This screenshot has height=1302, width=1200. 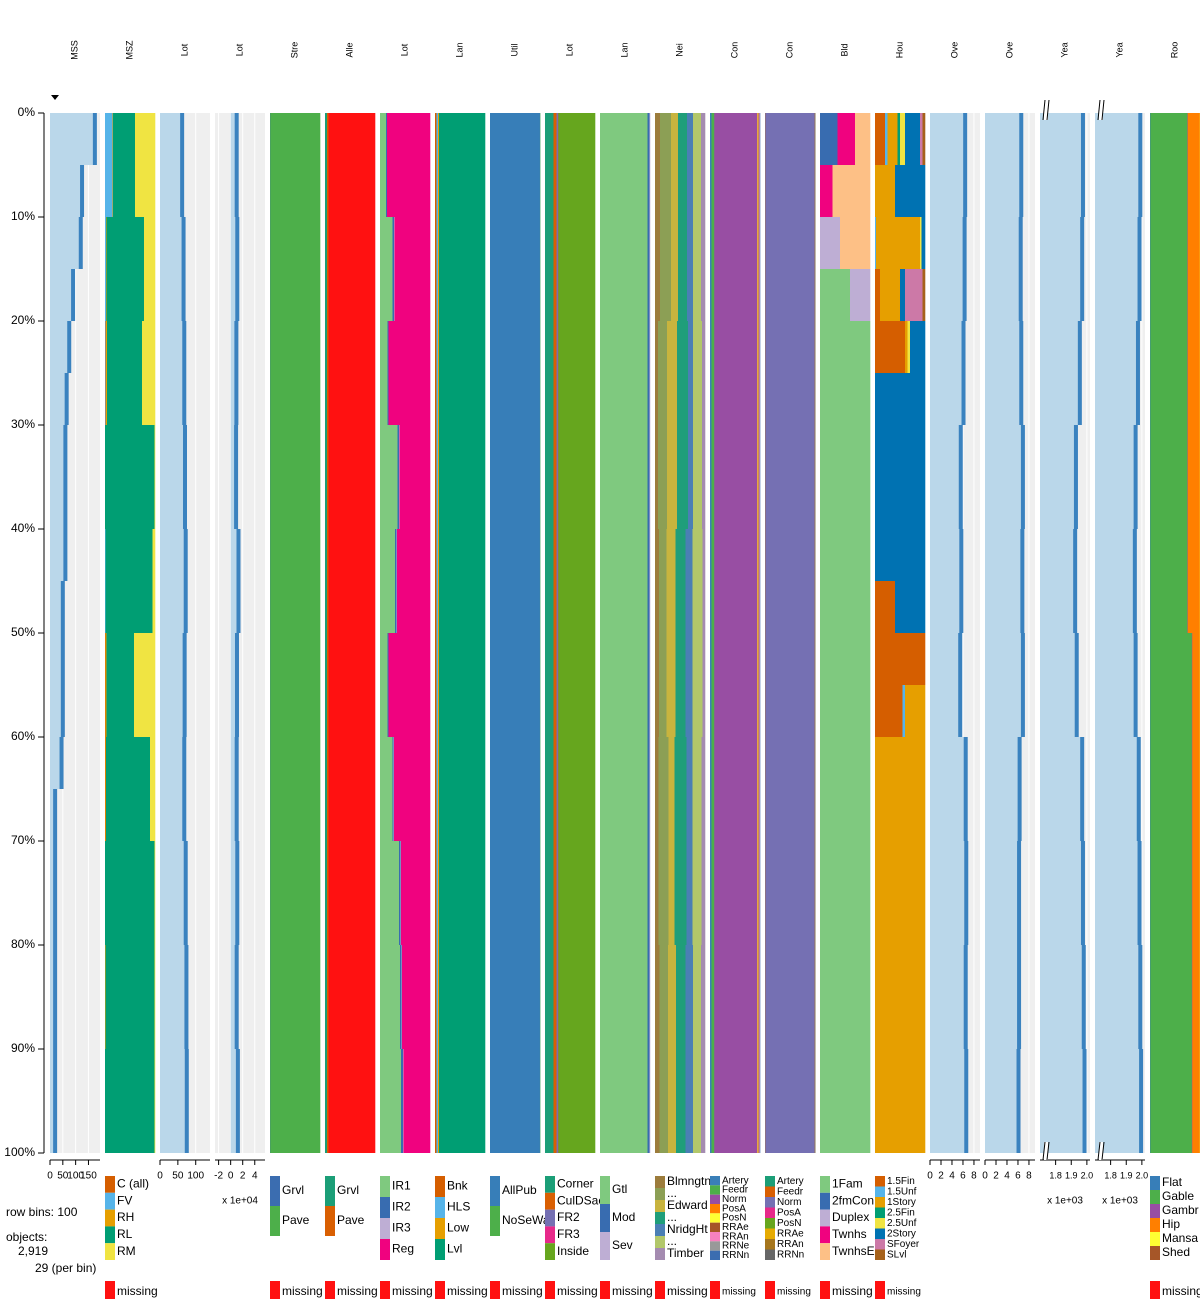 What do you see at coordinates (27, 112) in the screenshot?
I see `y-tick-label: 0%` at bounding box center [27, 112].